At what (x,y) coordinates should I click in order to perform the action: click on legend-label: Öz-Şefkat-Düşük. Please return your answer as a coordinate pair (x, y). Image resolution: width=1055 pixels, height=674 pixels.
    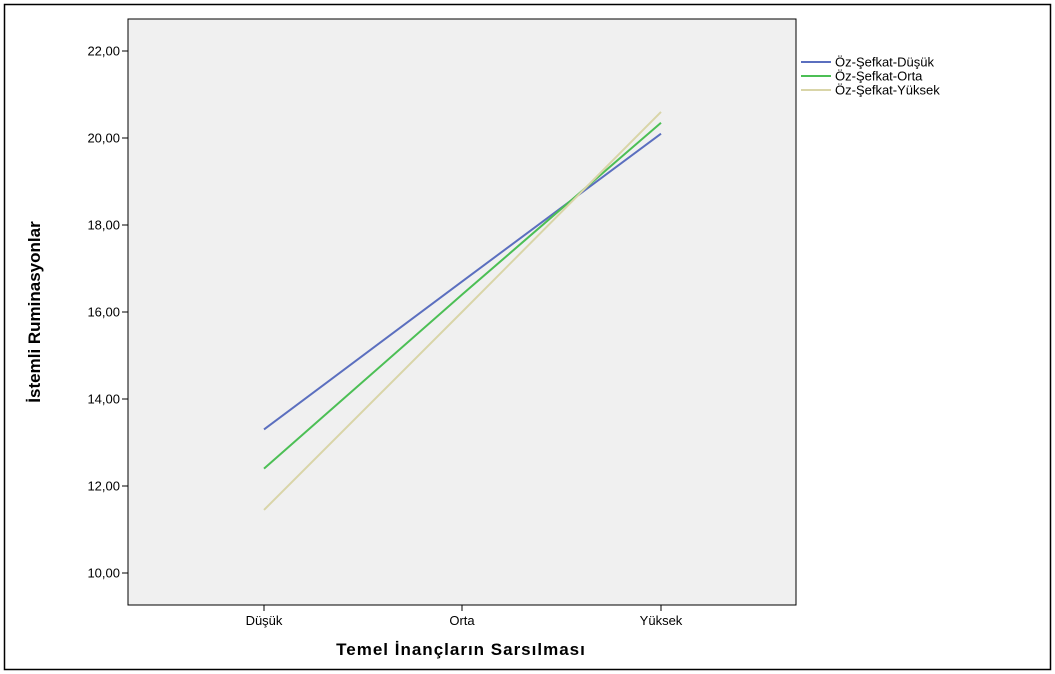
    Looking at the image, I should click on (884, 62).